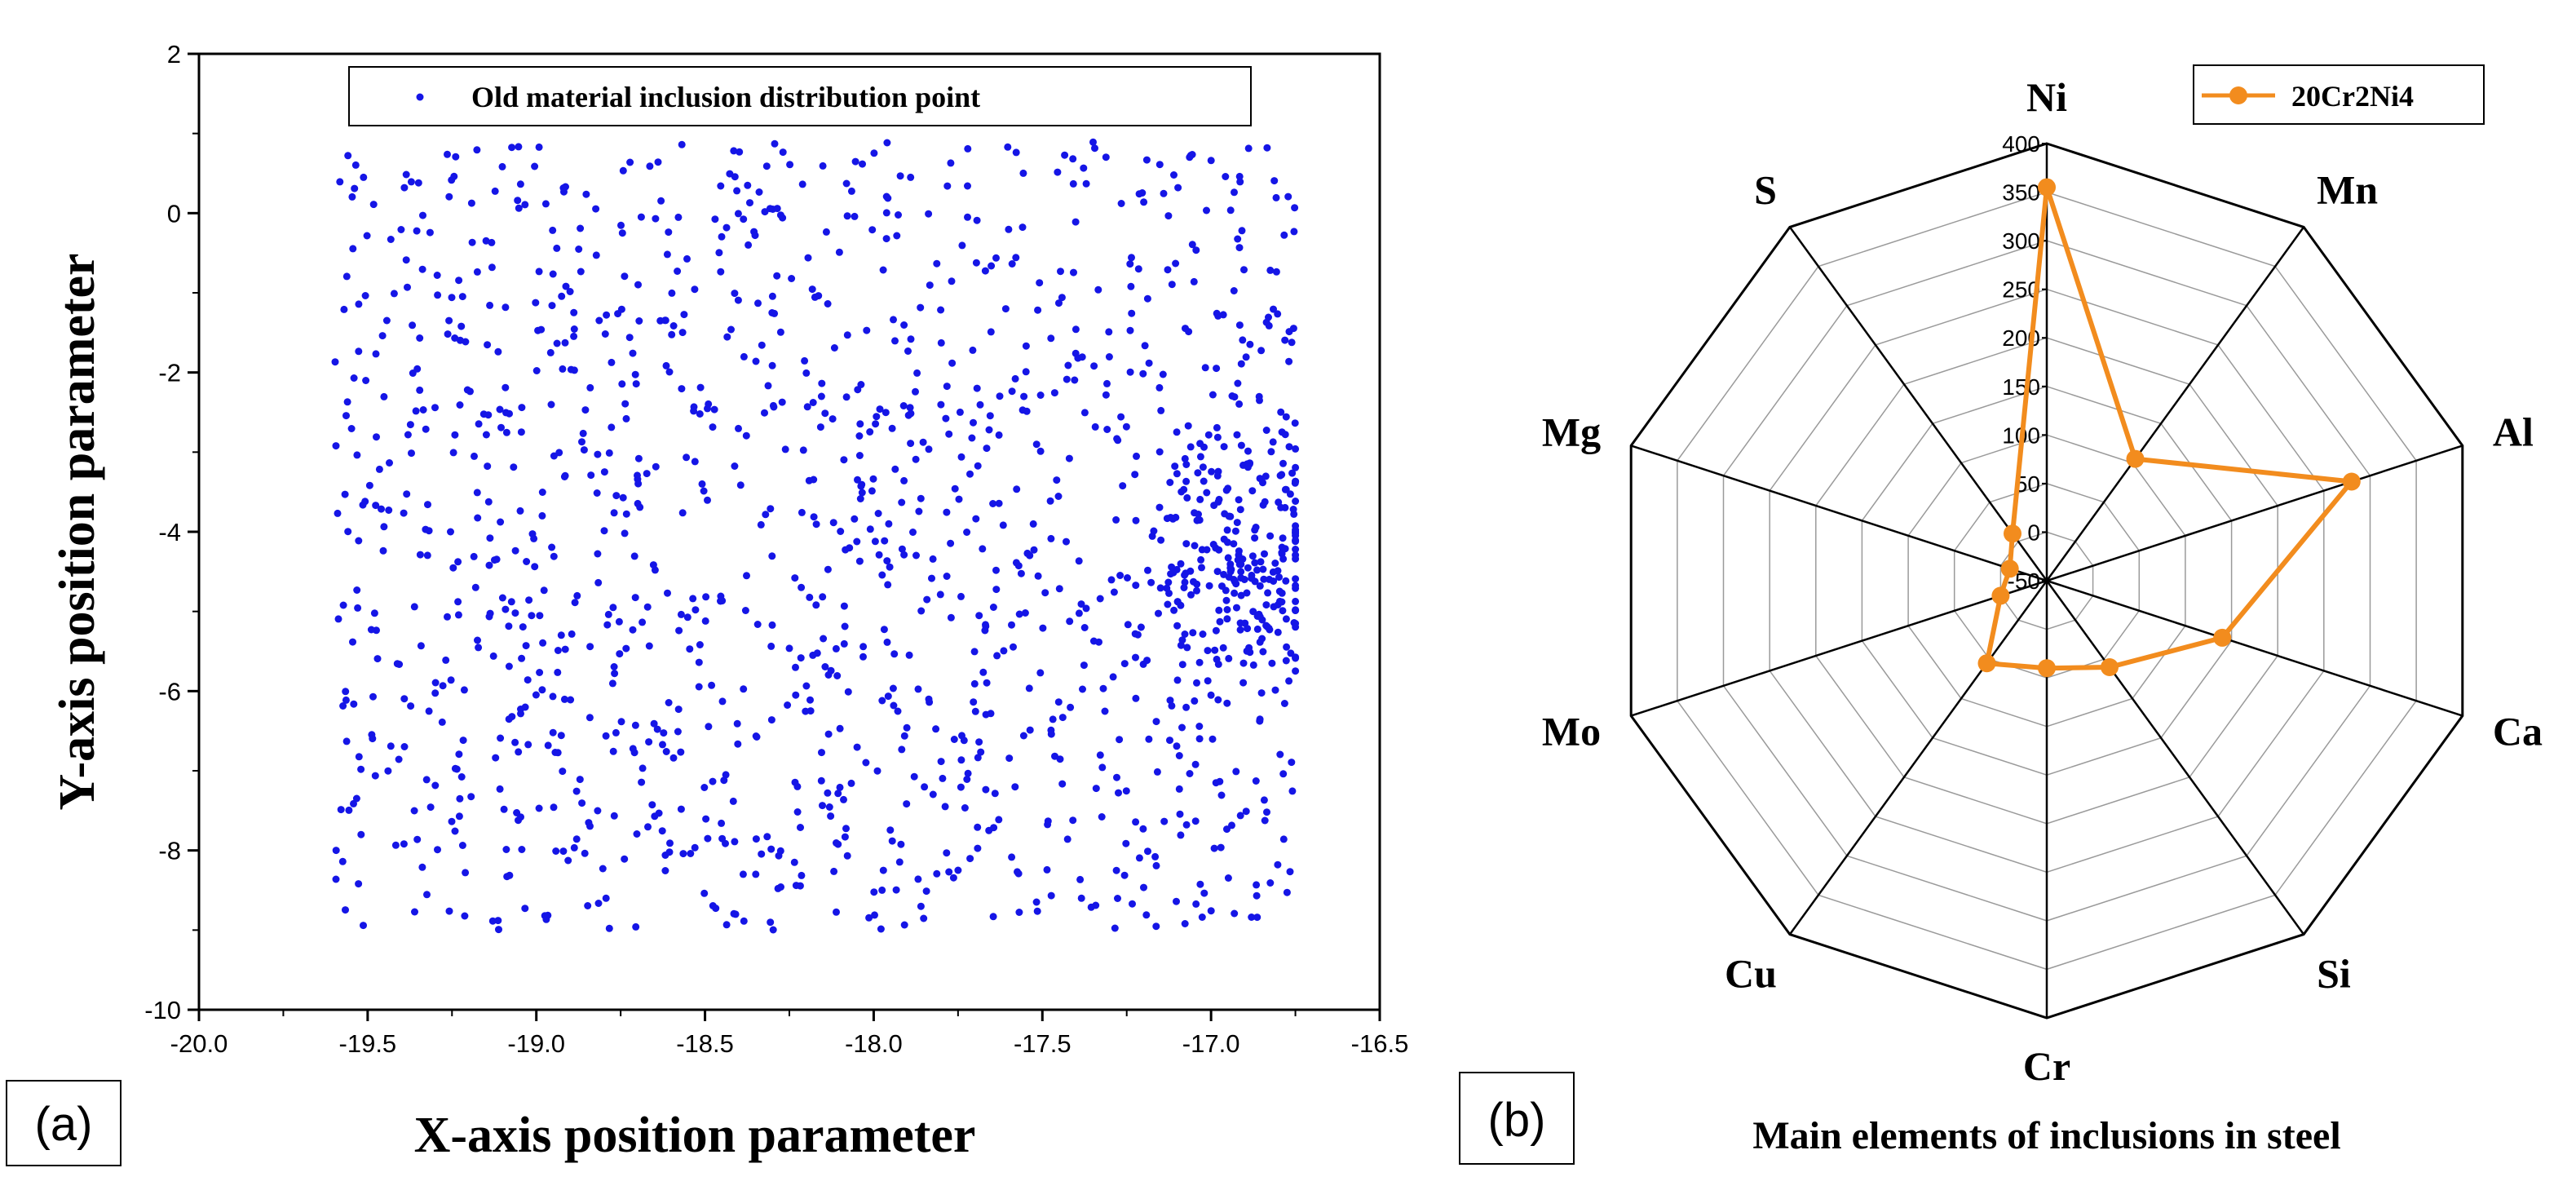 Image resolution: width=2576 pixels, height=1190 pixels. Describe the element at coordinates (2339, 95) in the screenshot. I see `radar-legend: 20Cr2Ni4` at that location.